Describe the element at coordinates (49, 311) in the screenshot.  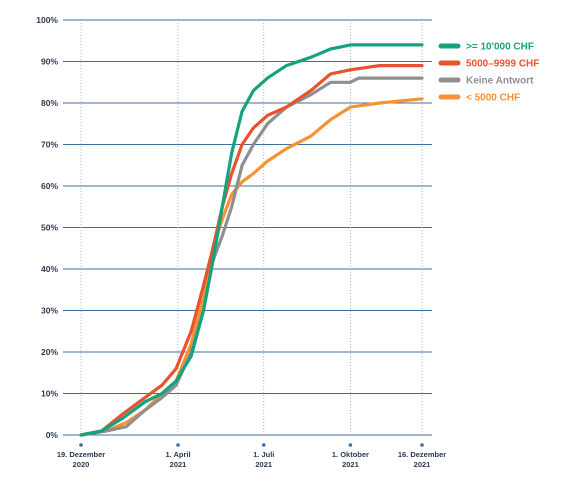
I see `y-tick-label: 30%` at that location.